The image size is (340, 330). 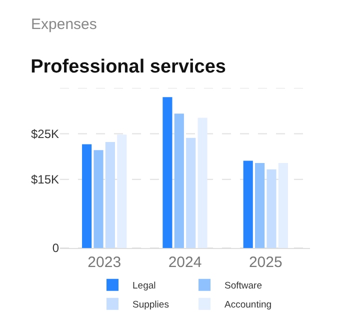 What do you see at coordinates (265, 262) in the screenshot?
I see `x-tick-label: 2025` at bounding box center [265, 262].